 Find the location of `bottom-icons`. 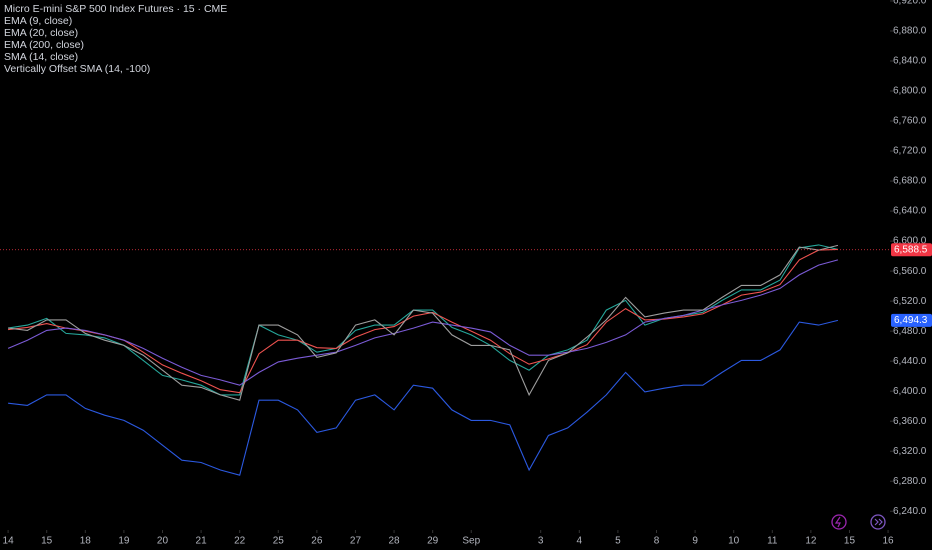

bottom-icons is located at coordinates (858, 522).